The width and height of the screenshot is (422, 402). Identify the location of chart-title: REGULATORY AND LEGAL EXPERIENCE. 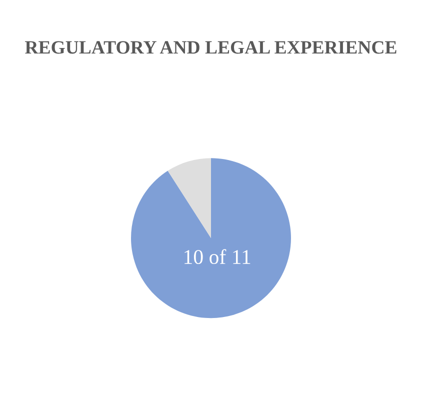
(210, 47).